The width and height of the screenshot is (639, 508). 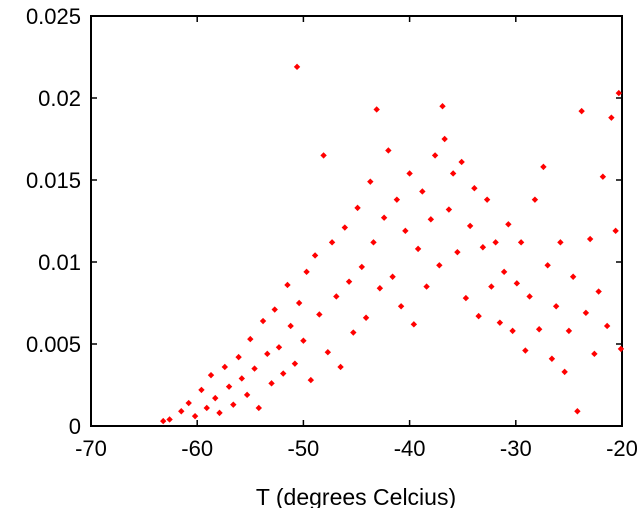 I want to click on x-tick-label: -30, so click(x=516, y=448).